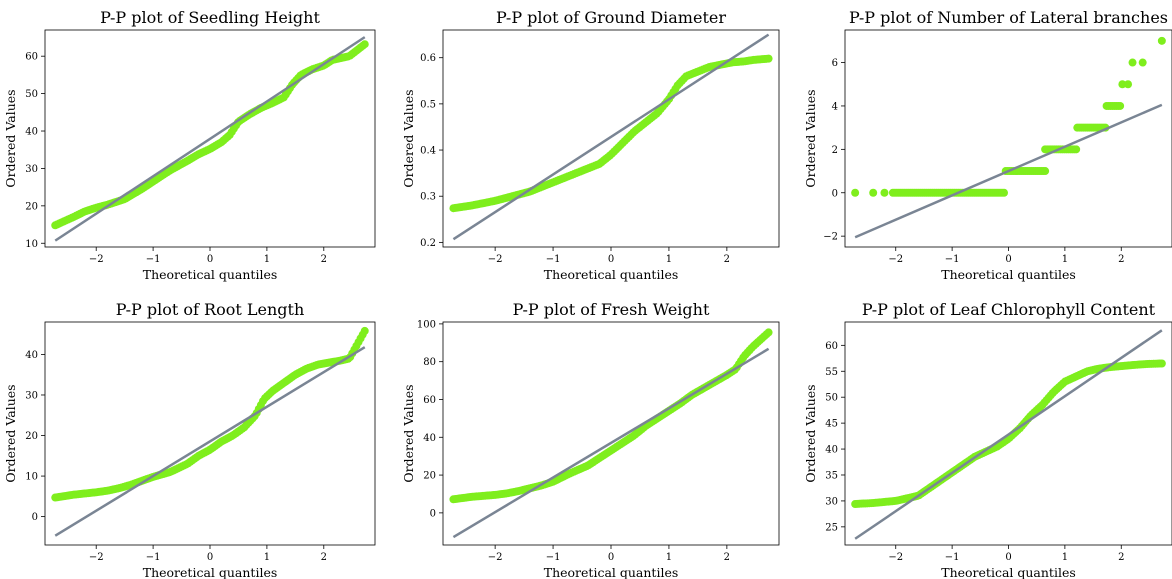  I want to click on y-tick-label: 0.5, so click(428, 104).